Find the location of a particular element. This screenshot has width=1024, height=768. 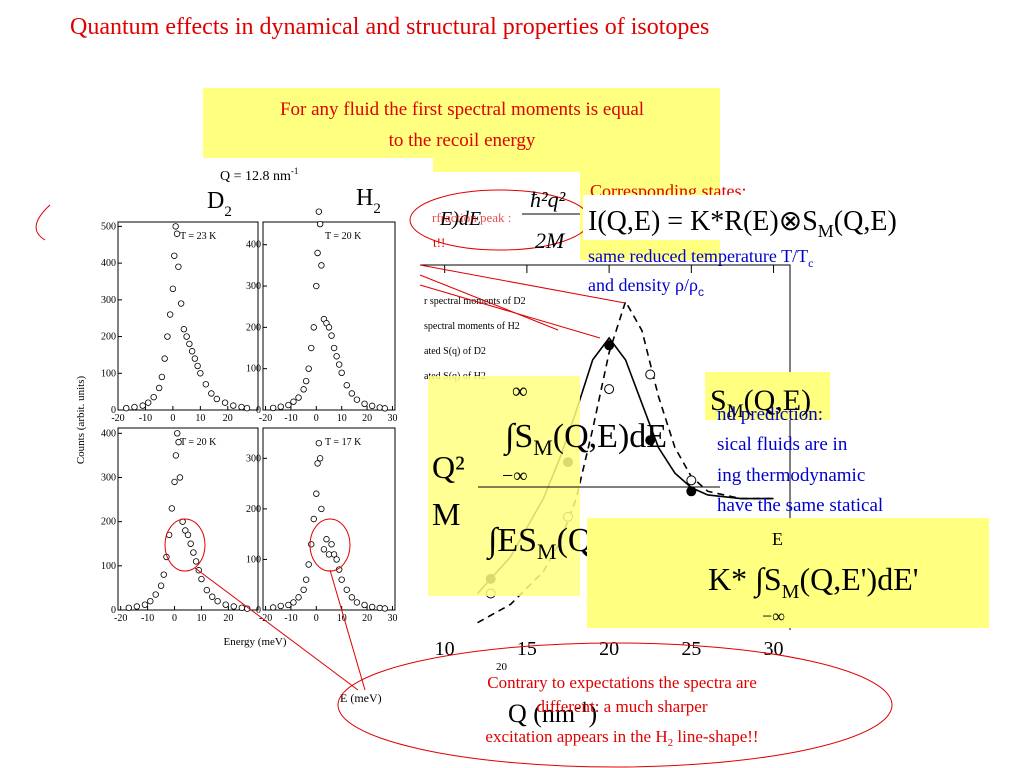

conclusion-ellipse is located at coordinates (615, 705).